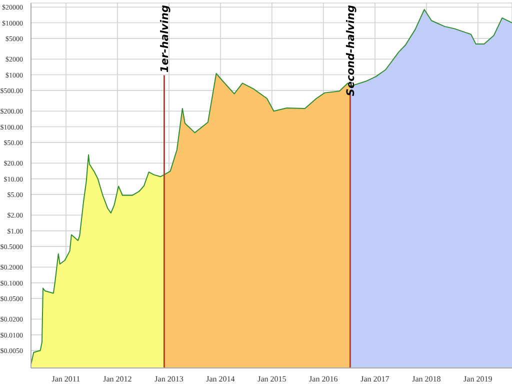  What do you see at coordinates (66, 379) in the screenshot?
I see `x-tick-label: Jan 2011` at bounding box center [66, 379].